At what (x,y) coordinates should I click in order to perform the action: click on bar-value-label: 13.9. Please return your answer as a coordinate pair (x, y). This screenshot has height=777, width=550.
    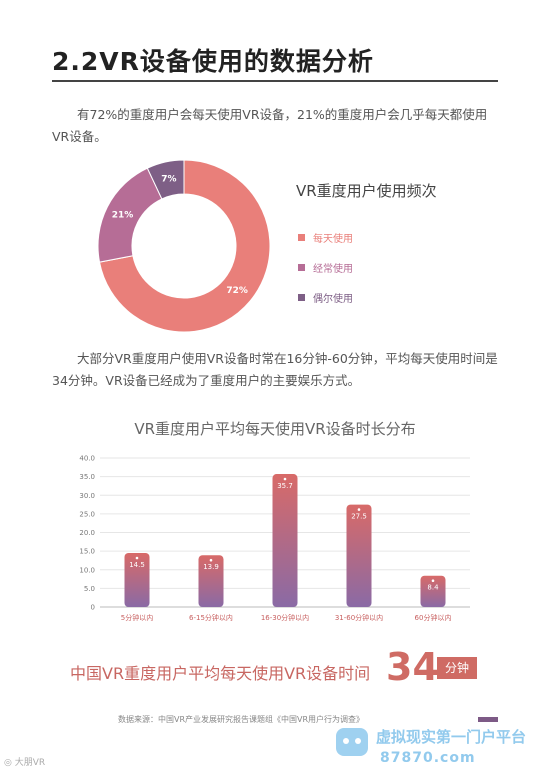
    Looking at the image, I should click on (211, 567).